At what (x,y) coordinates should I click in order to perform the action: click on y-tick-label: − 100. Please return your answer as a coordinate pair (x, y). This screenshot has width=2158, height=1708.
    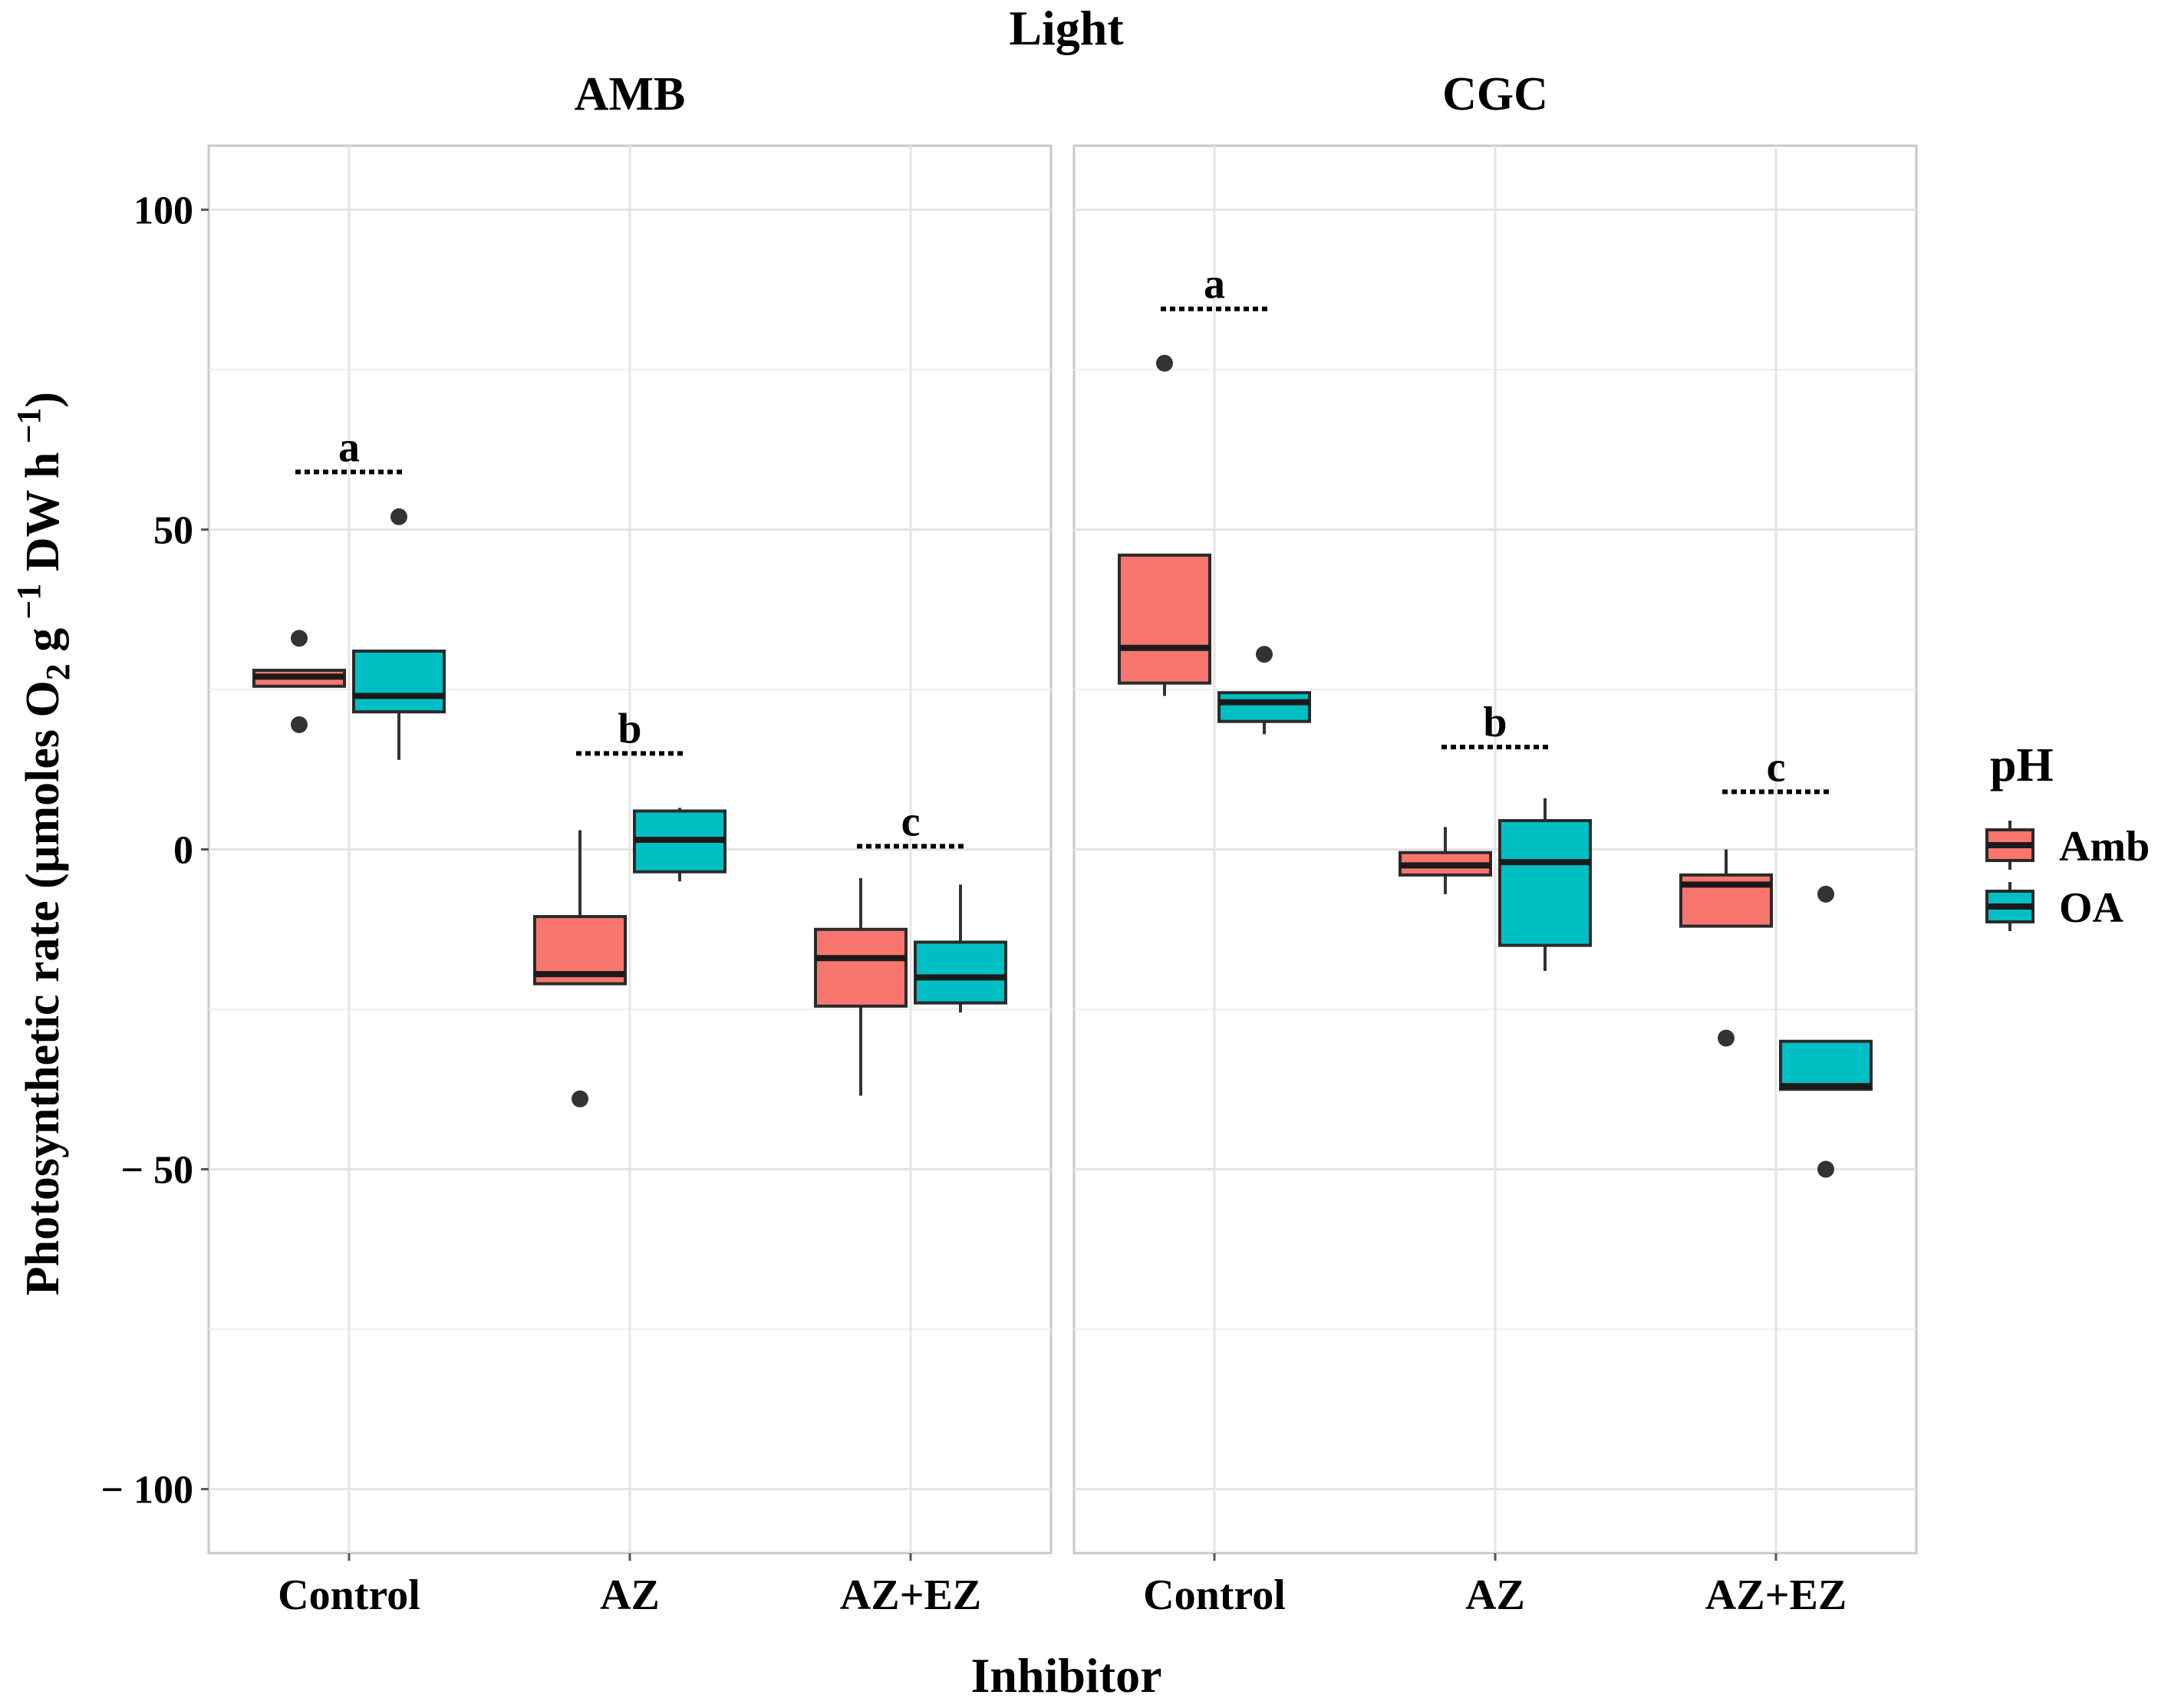
    Looking at the image, I should click on (146, 1491).